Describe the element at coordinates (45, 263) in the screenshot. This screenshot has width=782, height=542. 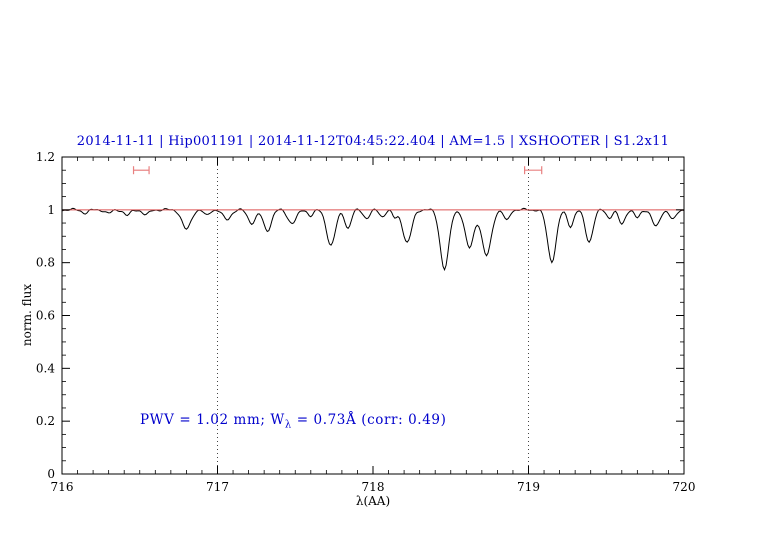
I see `y-tick-label: 0.8` at that location.